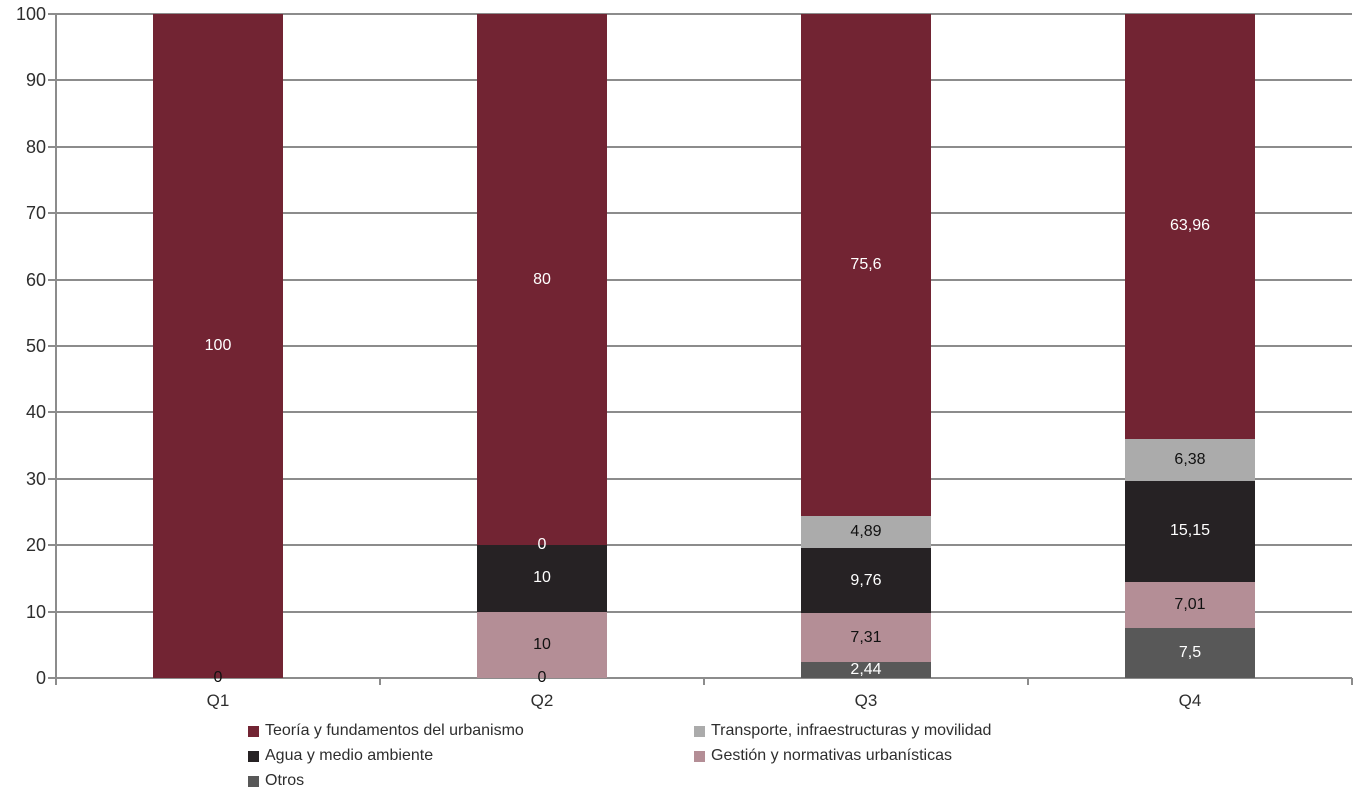  What do you see at coordinates (35, 545) in the screenshot?
I see `y-tick-label: 20` at bounding box center [35, 545].